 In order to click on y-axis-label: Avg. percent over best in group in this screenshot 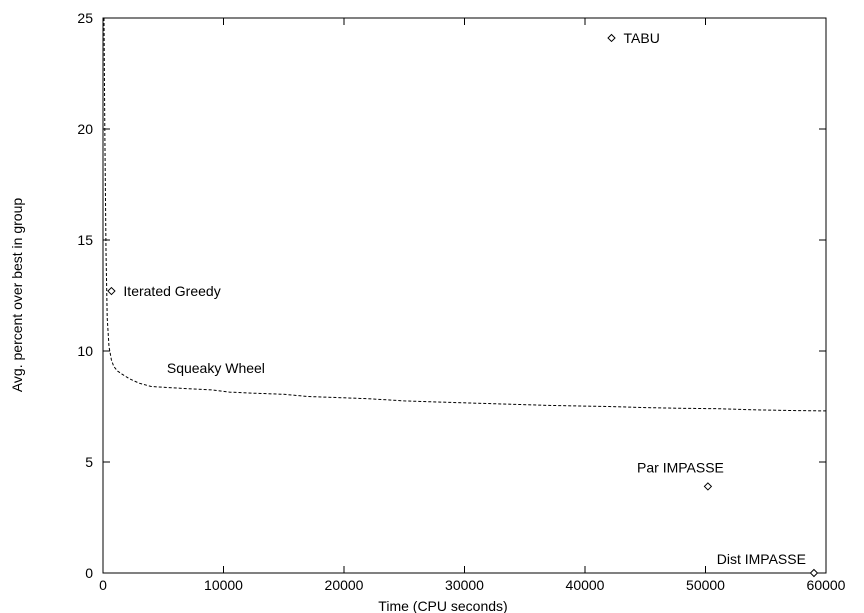, I will do `click(17, 295)`.